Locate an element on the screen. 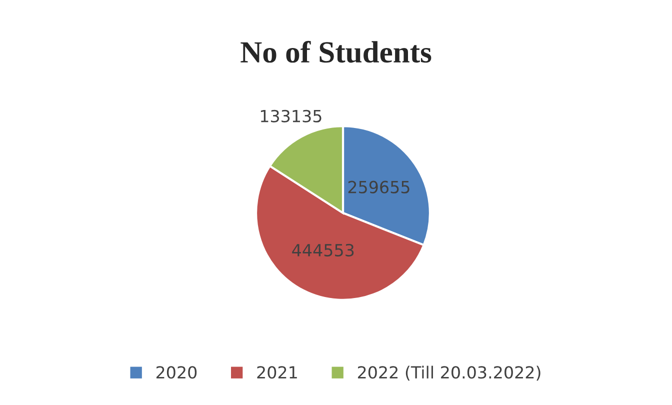  legend-label: 2020 is located at coordinates (176, 372).